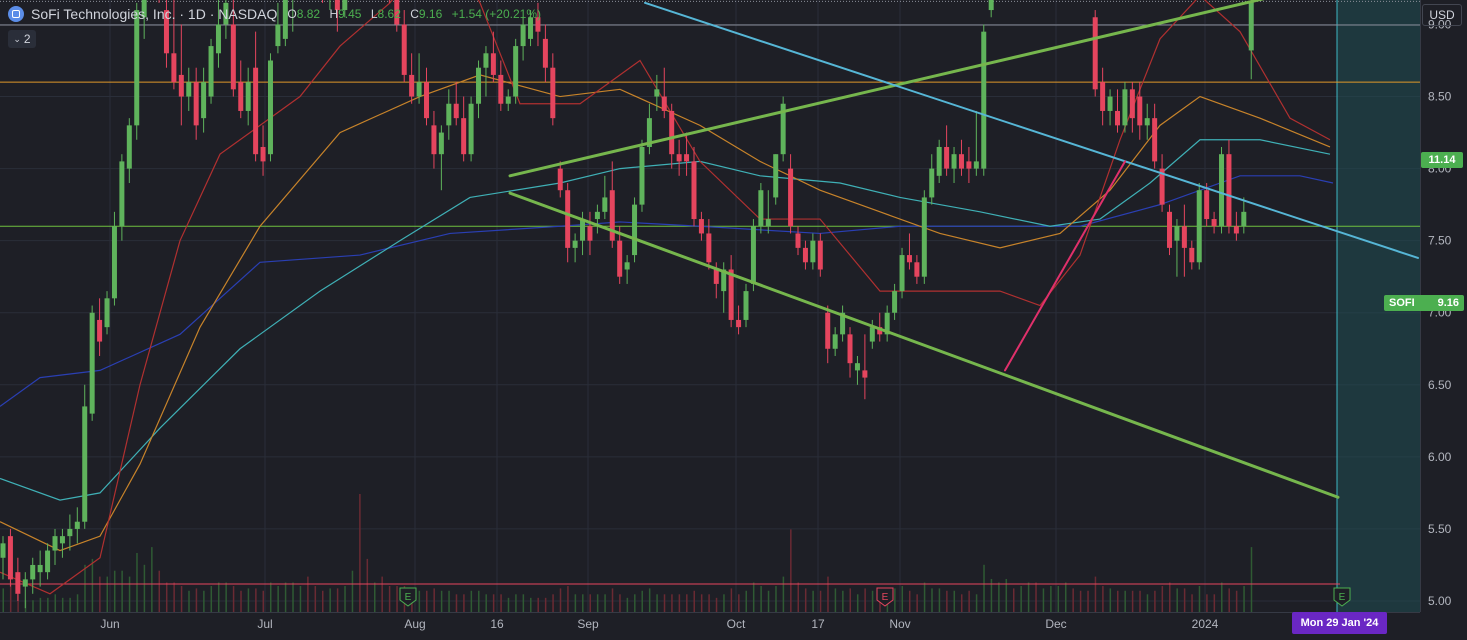  What do you see at coordinates (374, 14) in the screenshot?
I see `low-label: L` at bounding box center [374, 14].